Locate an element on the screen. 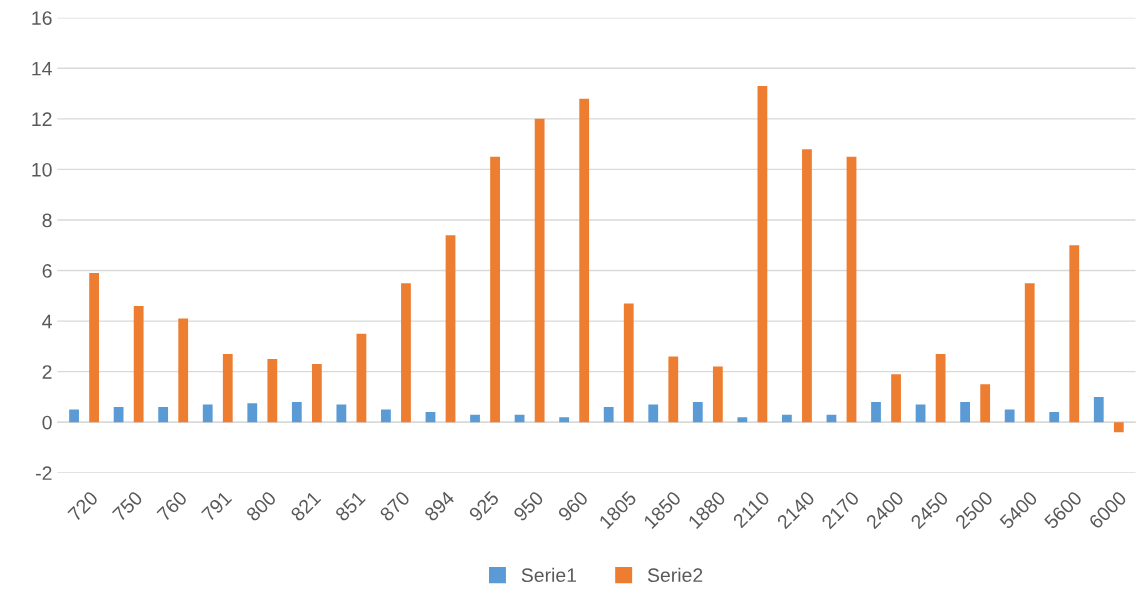 The width and height of the screenshot is (1147, 591). legend-label: Serie2 is located at coordinates (675, 575).